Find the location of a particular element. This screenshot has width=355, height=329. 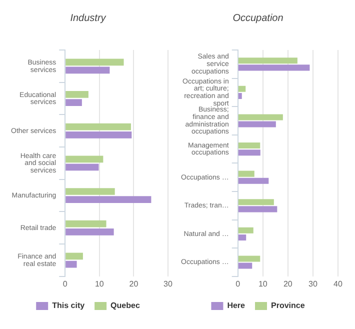

legend-label: Here is located at coordinates (236, 305).